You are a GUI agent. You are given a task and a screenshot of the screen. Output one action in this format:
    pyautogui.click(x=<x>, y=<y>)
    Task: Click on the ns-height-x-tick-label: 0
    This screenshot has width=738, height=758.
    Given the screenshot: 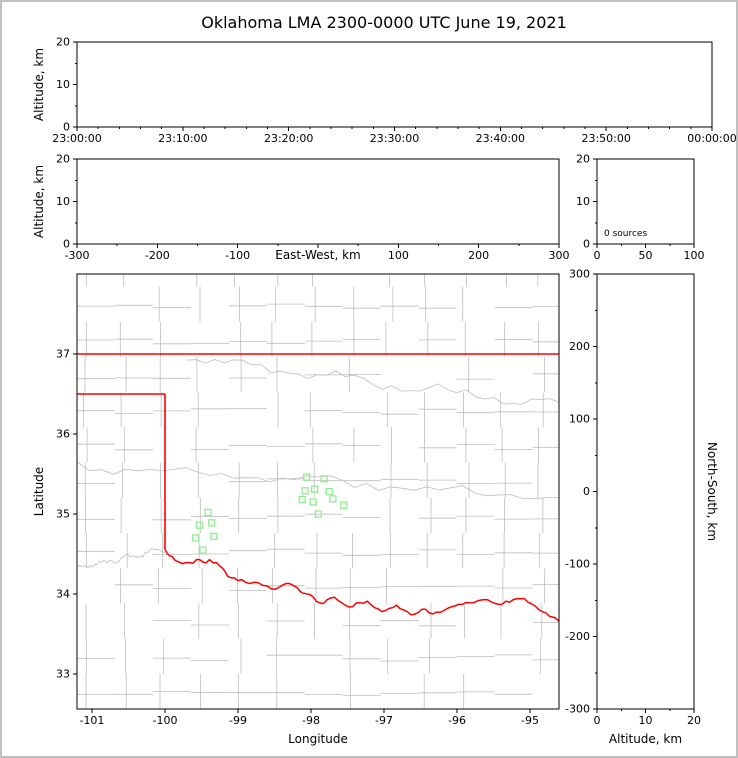 What is the action you would take?
    pyautogui.click(x=597, y=720)
    